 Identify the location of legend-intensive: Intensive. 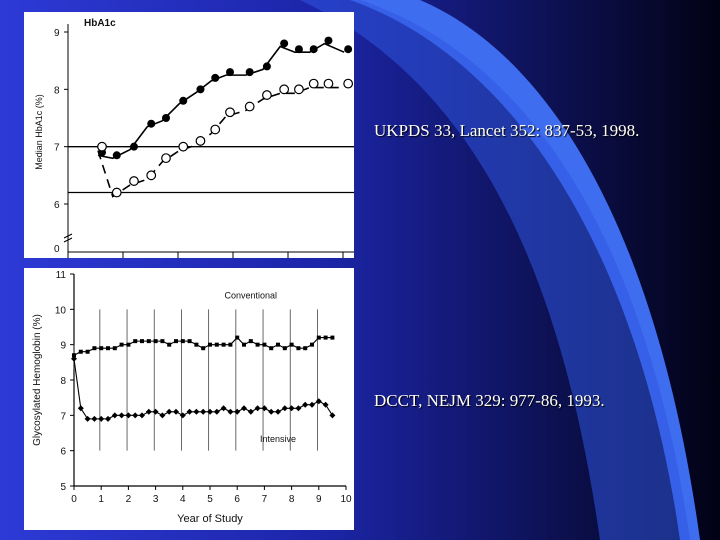
(278, 439).